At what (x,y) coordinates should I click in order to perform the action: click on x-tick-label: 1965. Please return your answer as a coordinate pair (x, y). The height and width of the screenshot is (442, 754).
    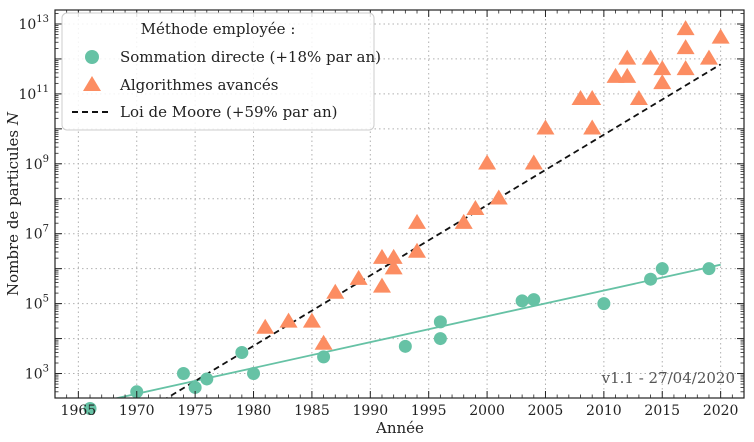
    Looking at the image, I should click on (79, 411).